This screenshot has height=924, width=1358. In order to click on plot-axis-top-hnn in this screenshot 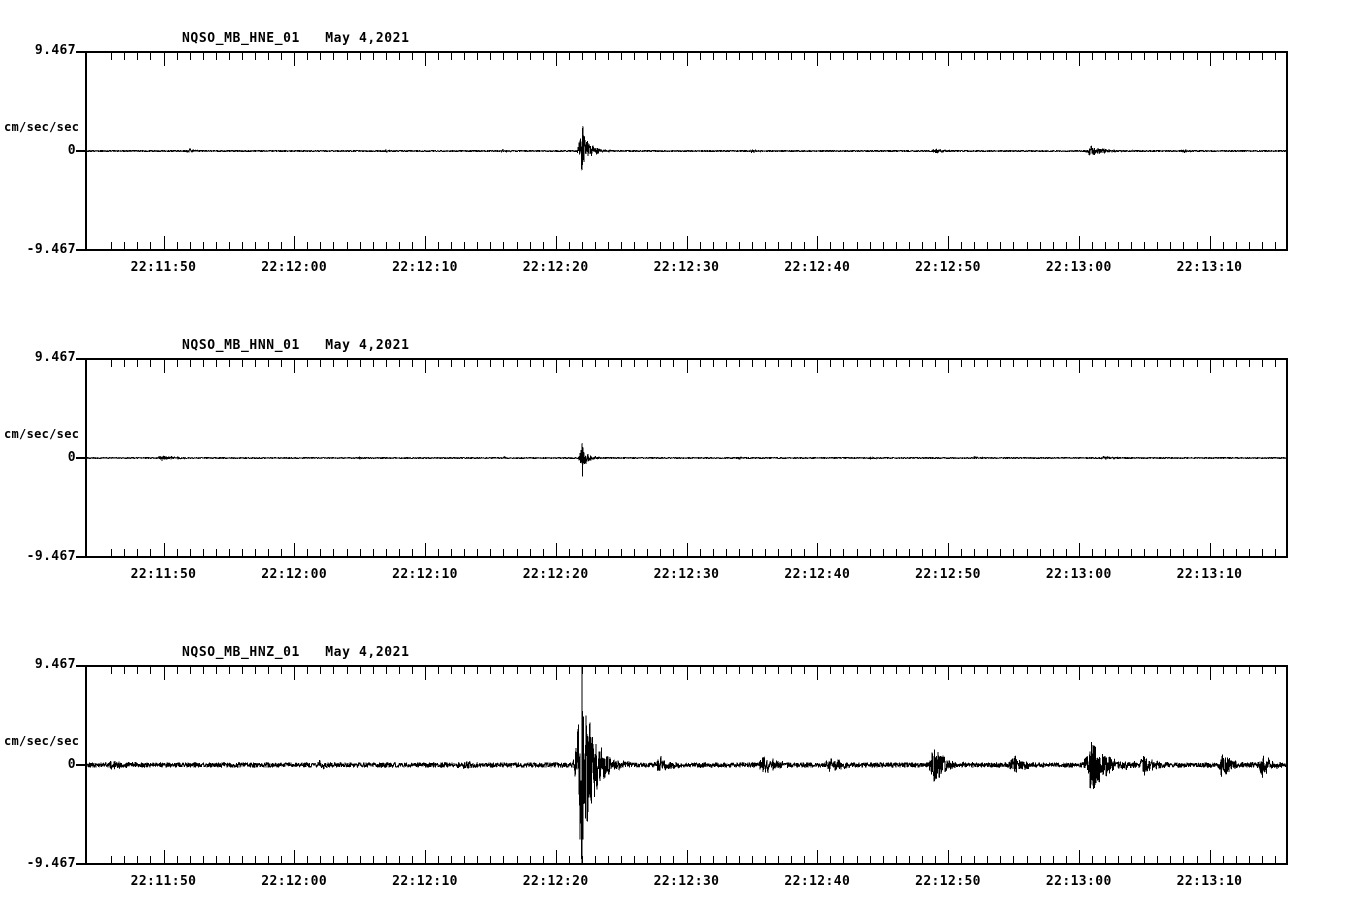, I will do `click(686, 359)`.